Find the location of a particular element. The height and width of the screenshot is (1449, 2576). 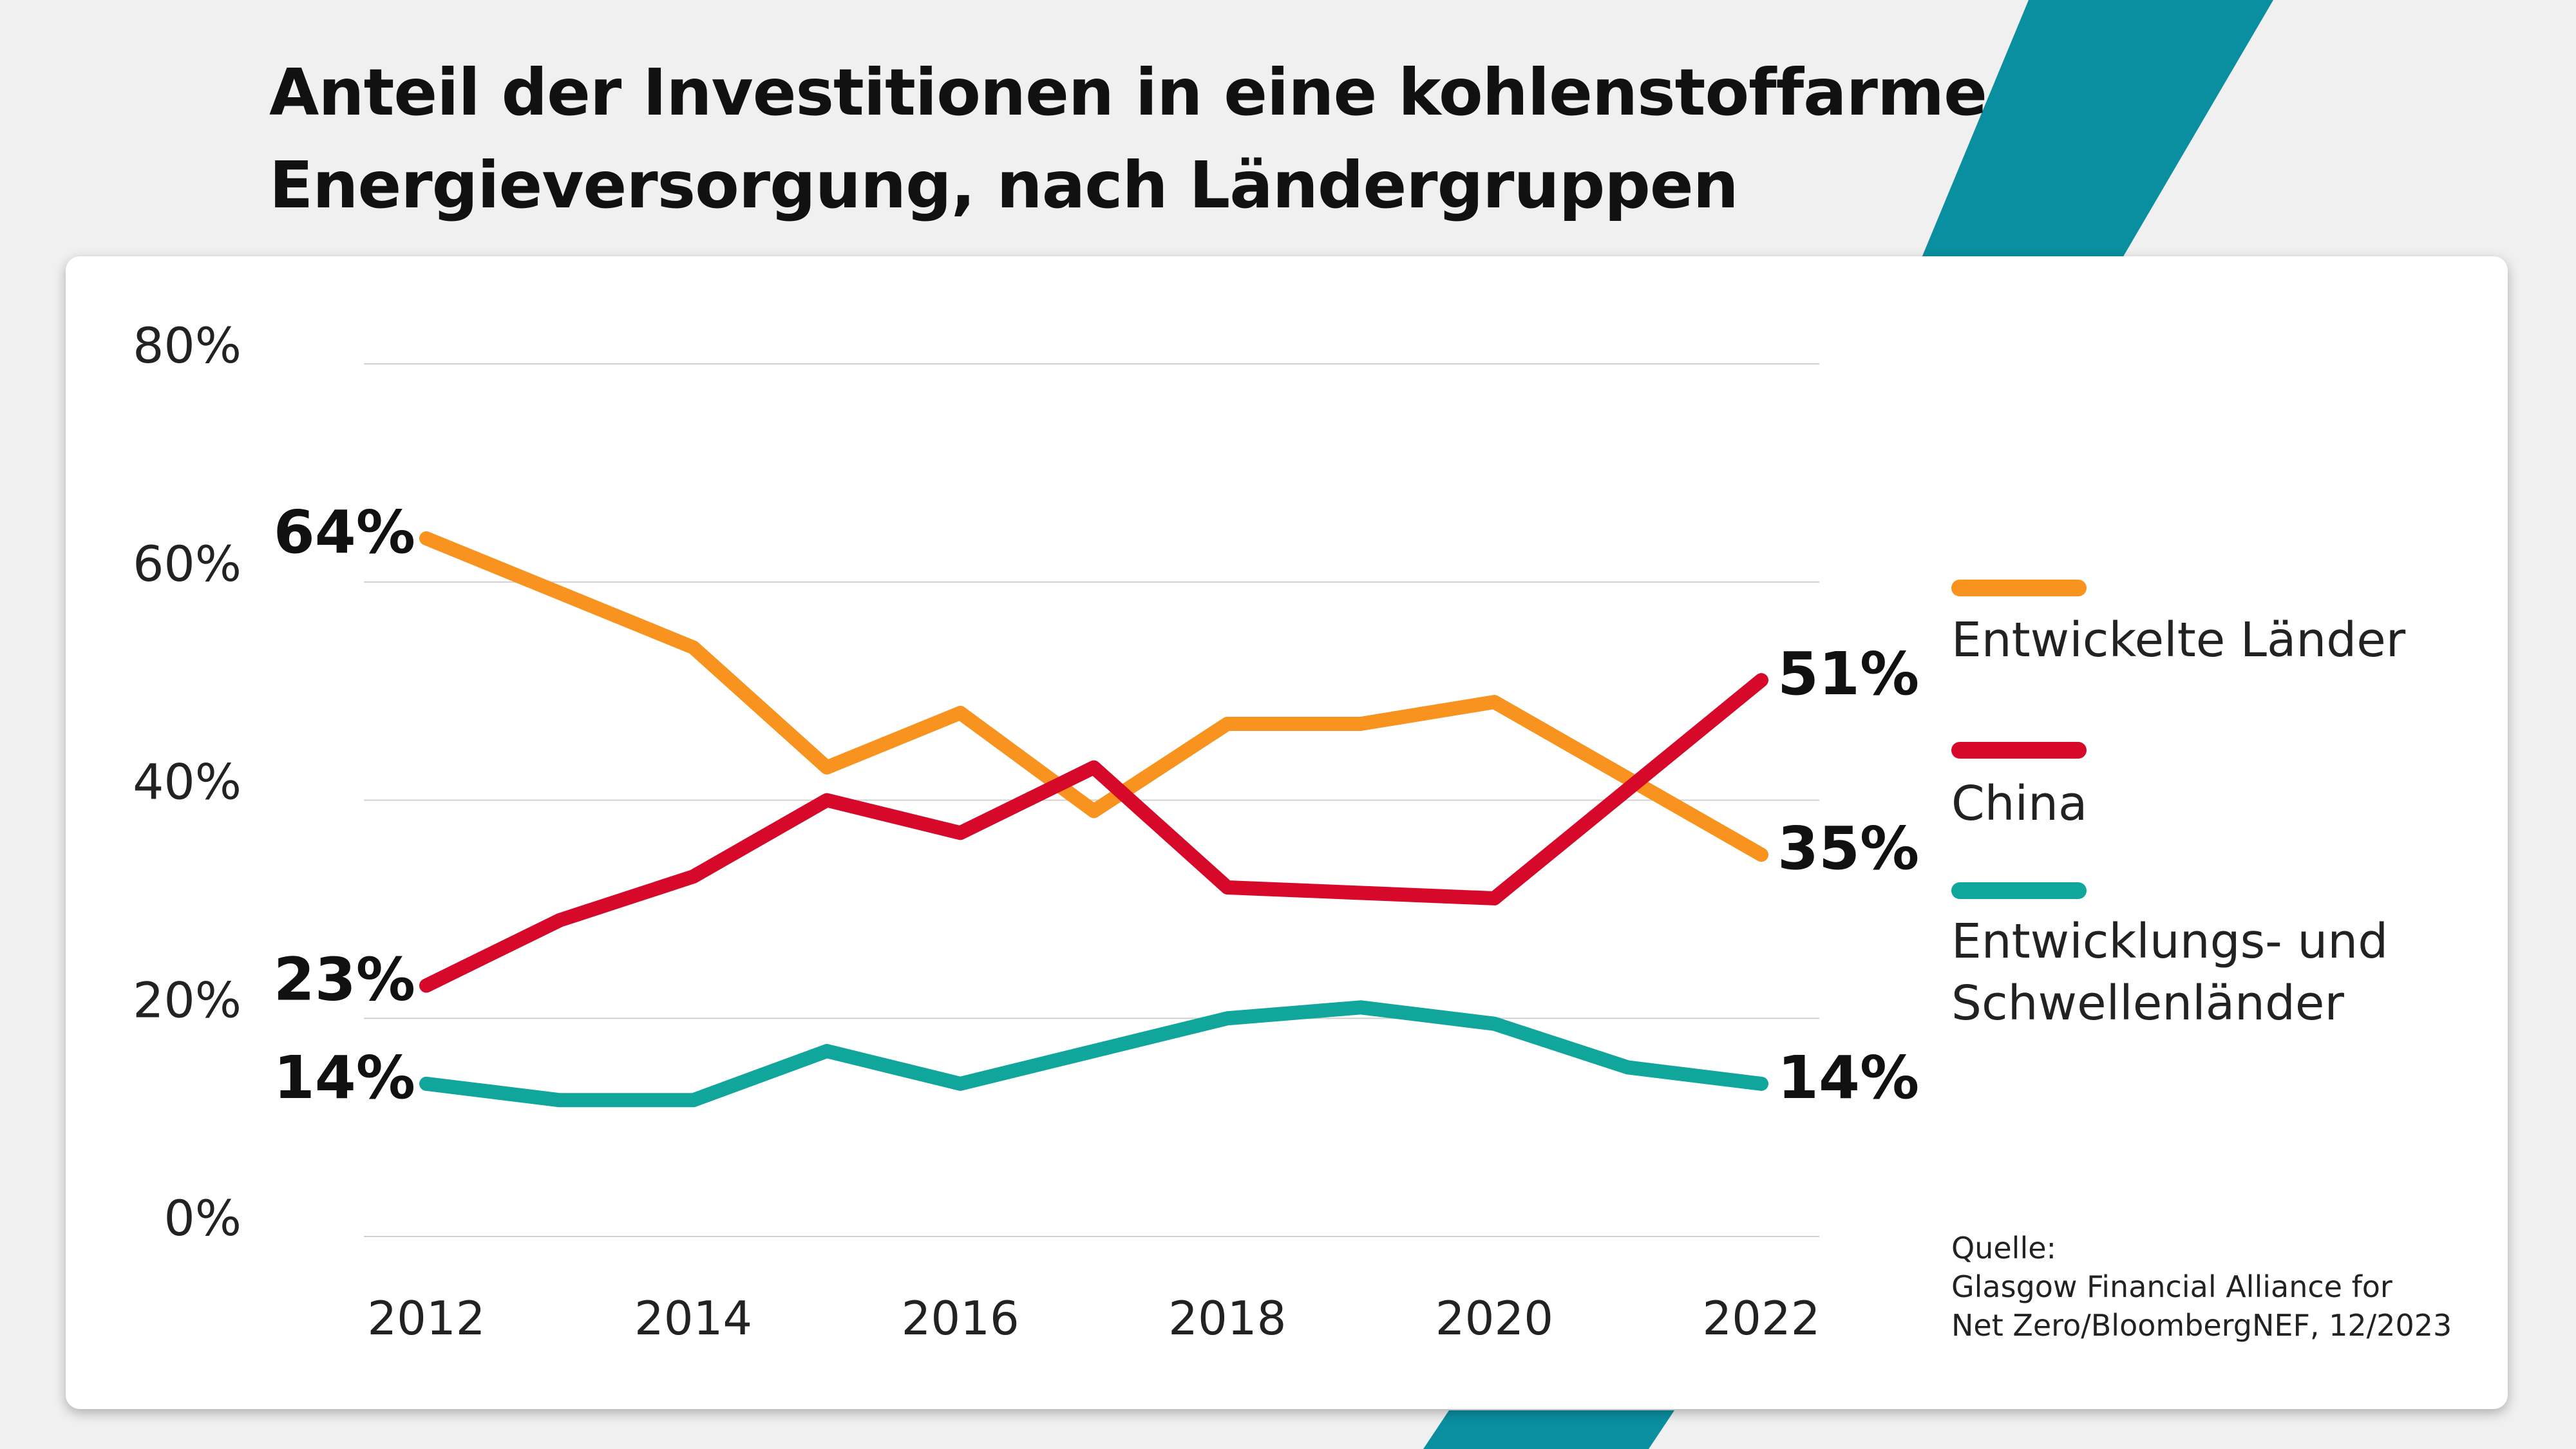

source-line-2: Net Zero/BloombergNEF, 12/2023 is located at coordinates (2201, 1325).